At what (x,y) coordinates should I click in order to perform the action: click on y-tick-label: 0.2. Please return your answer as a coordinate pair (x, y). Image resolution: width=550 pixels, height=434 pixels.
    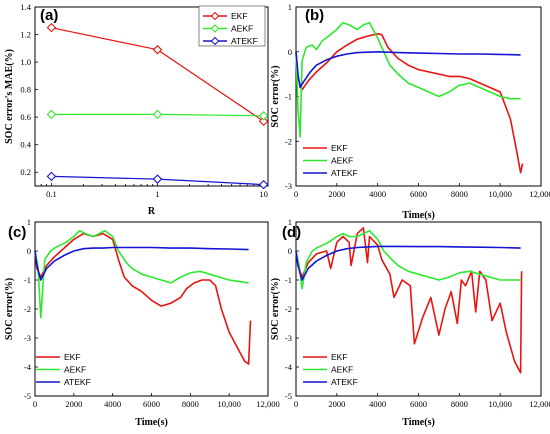
    Looking at the image, I should click on (25, 172).